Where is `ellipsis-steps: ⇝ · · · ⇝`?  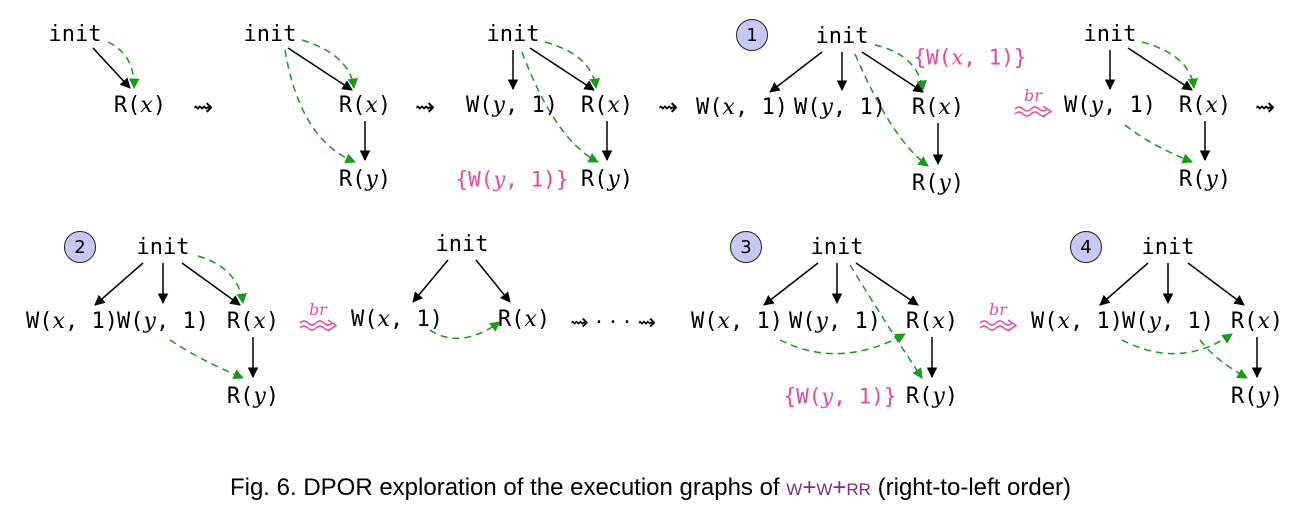
ellipsis-steps: ⇝ · · · ⇝ is located at coordinates (613, 323).